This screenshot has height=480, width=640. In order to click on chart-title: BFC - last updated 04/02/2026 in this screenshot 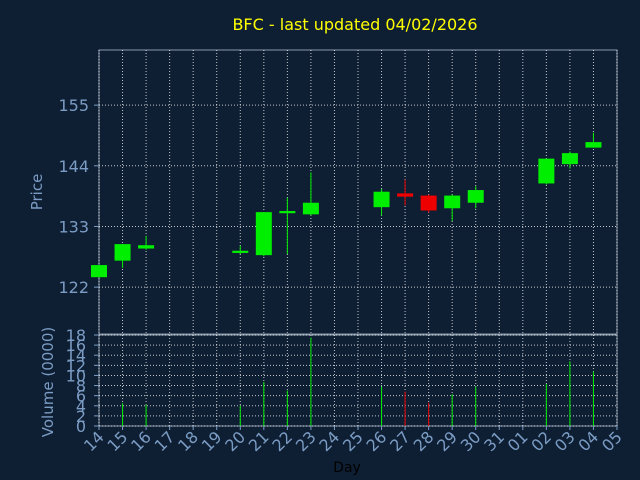, I will do `click(354, 24)`.